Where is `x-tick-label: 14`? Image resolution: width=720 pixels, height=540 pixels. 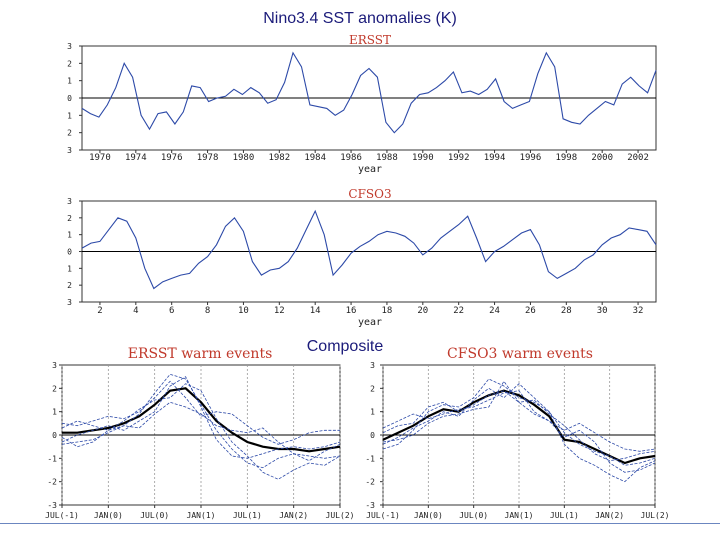 x-tick-label: 14 is located at coordinates (315, 311).